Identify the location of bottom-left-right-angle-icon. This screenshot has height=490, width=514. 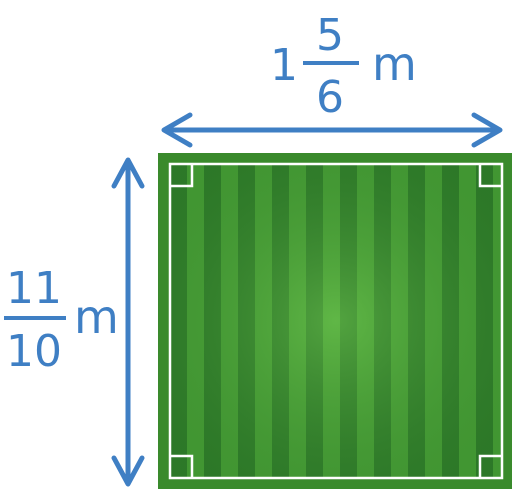
(182, 466).